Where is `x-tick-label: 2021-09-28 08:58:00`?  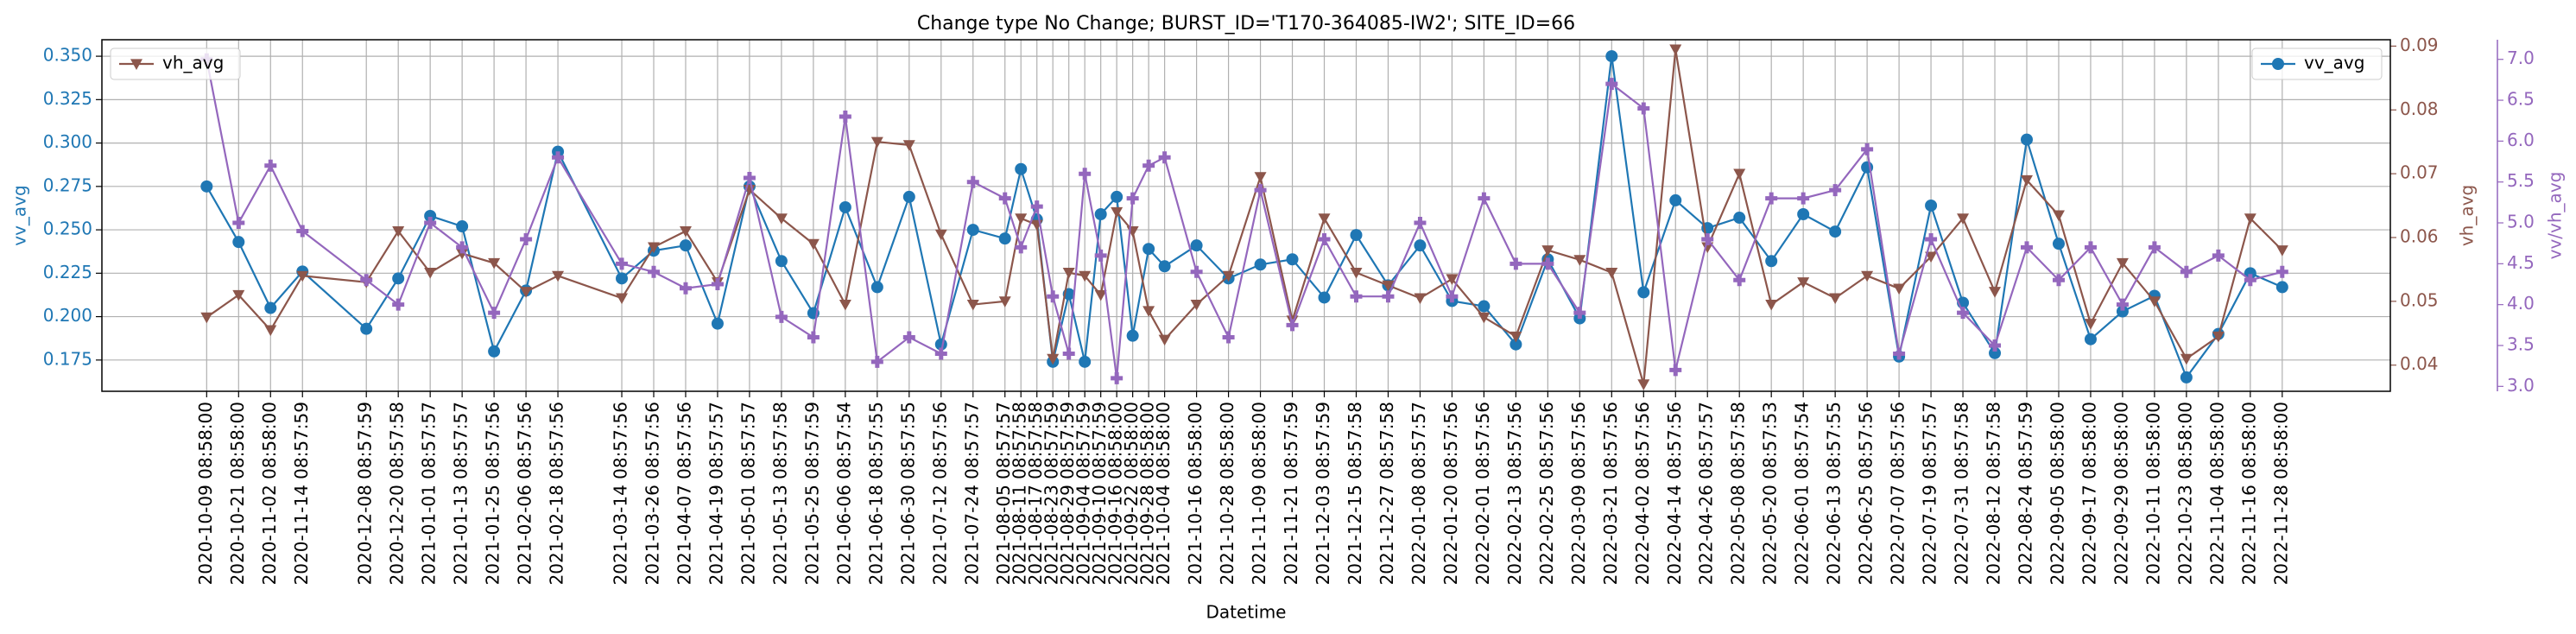
x-tick-label: 2021-09-28 08:58:00 is located at coordinates (1147, 493).